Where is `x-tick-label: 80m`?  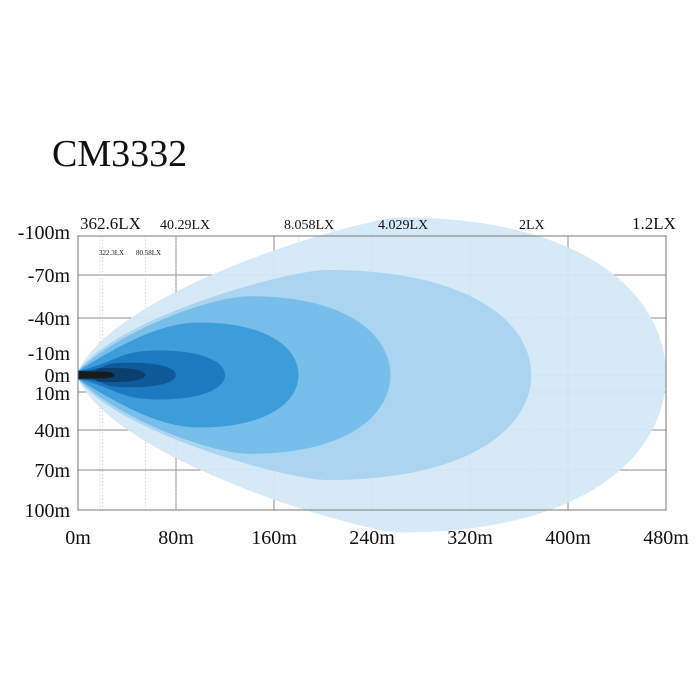
x-tick-label: 80m is located at coordinates (176, 538).